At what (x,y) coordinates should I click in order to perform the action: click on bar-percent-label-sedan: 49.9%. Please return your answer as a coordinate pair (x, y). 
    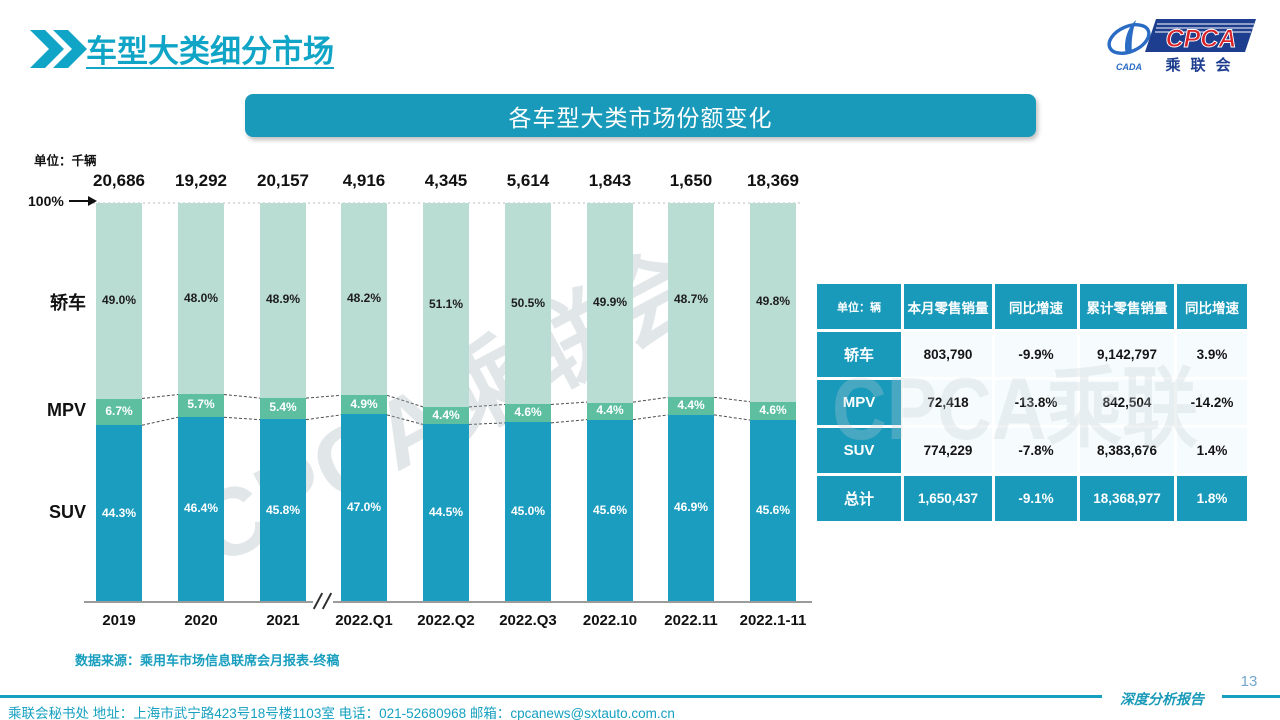
    Looking at the image, I should click on (610, 301).